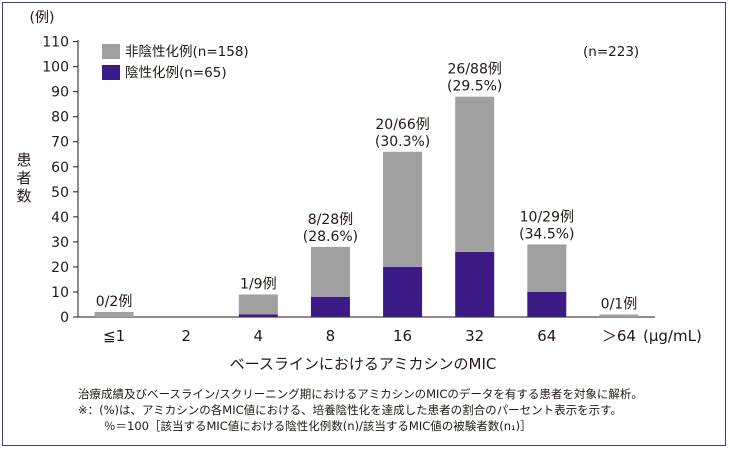  Describe the element at coordinates (546, 336) in the screenshot. I see `x-tick-label-6: 64` at that location.